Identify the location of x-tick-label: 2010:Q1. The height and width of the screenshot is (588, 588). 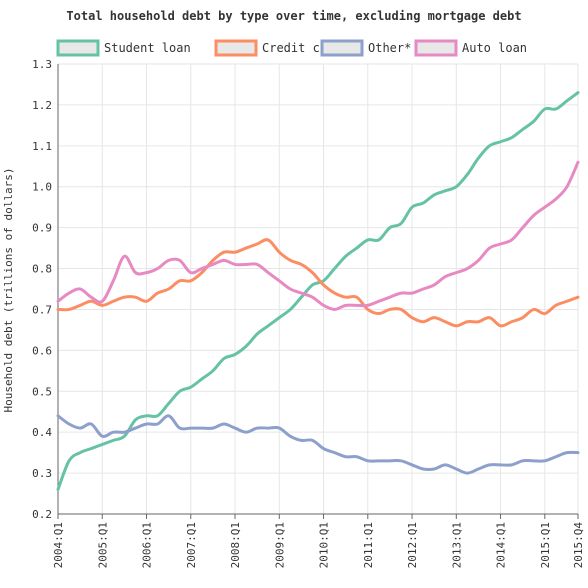
(324, 545).